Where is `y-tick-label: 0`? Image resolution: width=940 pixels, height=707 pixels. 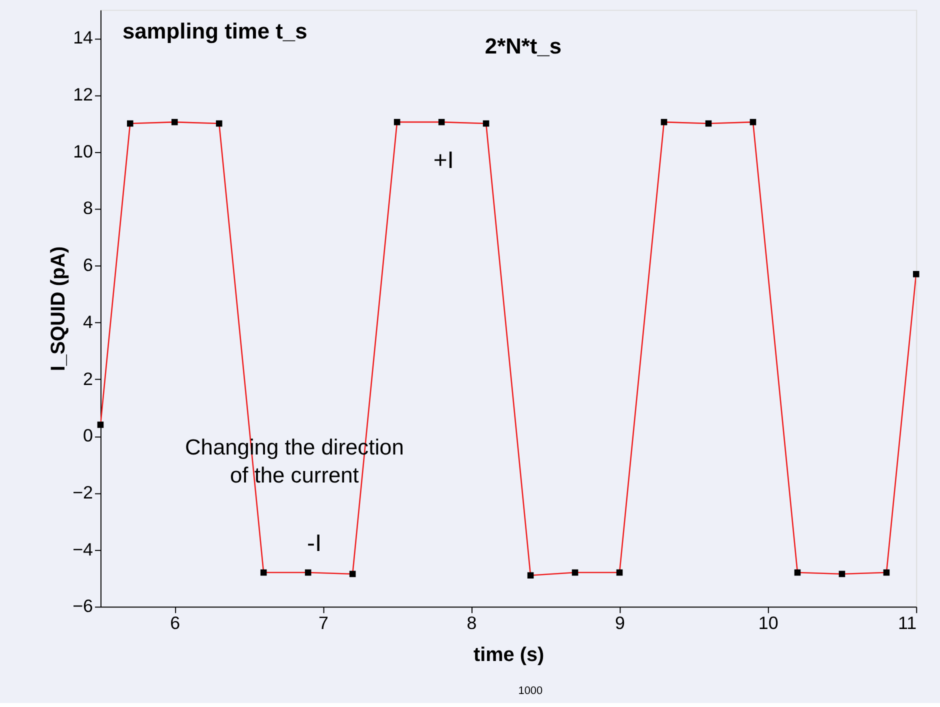 y-tick-label: 0 is located at coordinates (88, 436).